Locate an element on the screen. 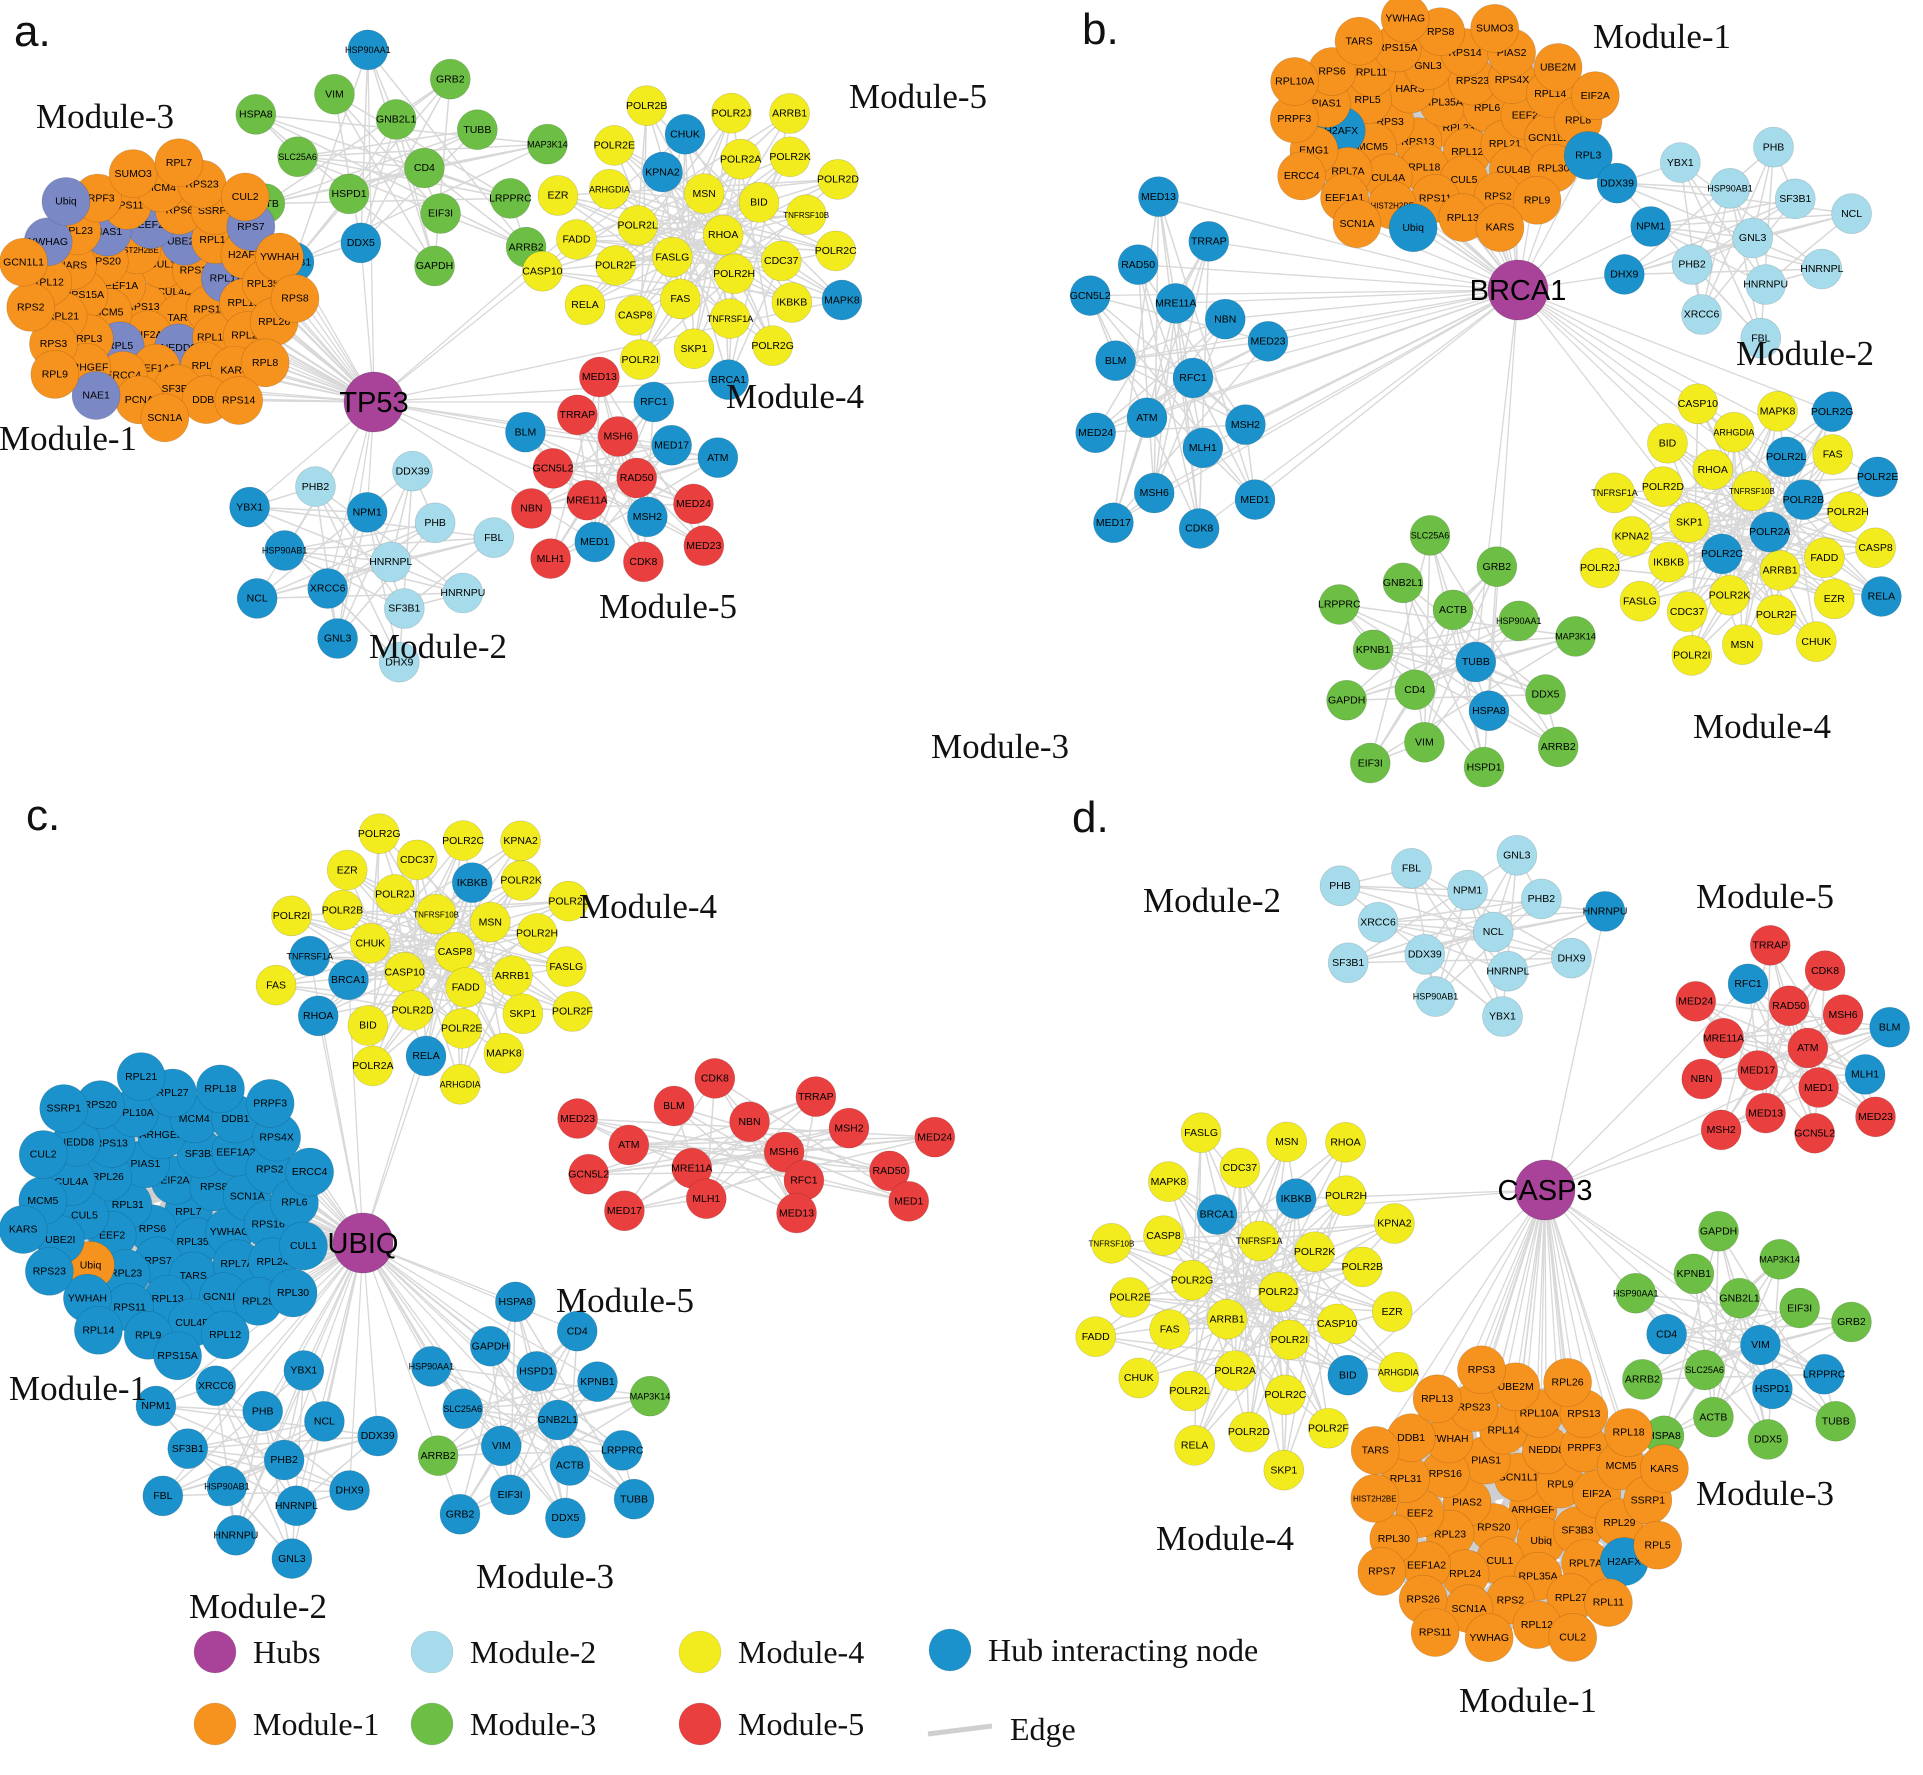 Image resolution: width=1923 pixels, height=1775 pixels. hub-circle is located at coordinates (374, 402).